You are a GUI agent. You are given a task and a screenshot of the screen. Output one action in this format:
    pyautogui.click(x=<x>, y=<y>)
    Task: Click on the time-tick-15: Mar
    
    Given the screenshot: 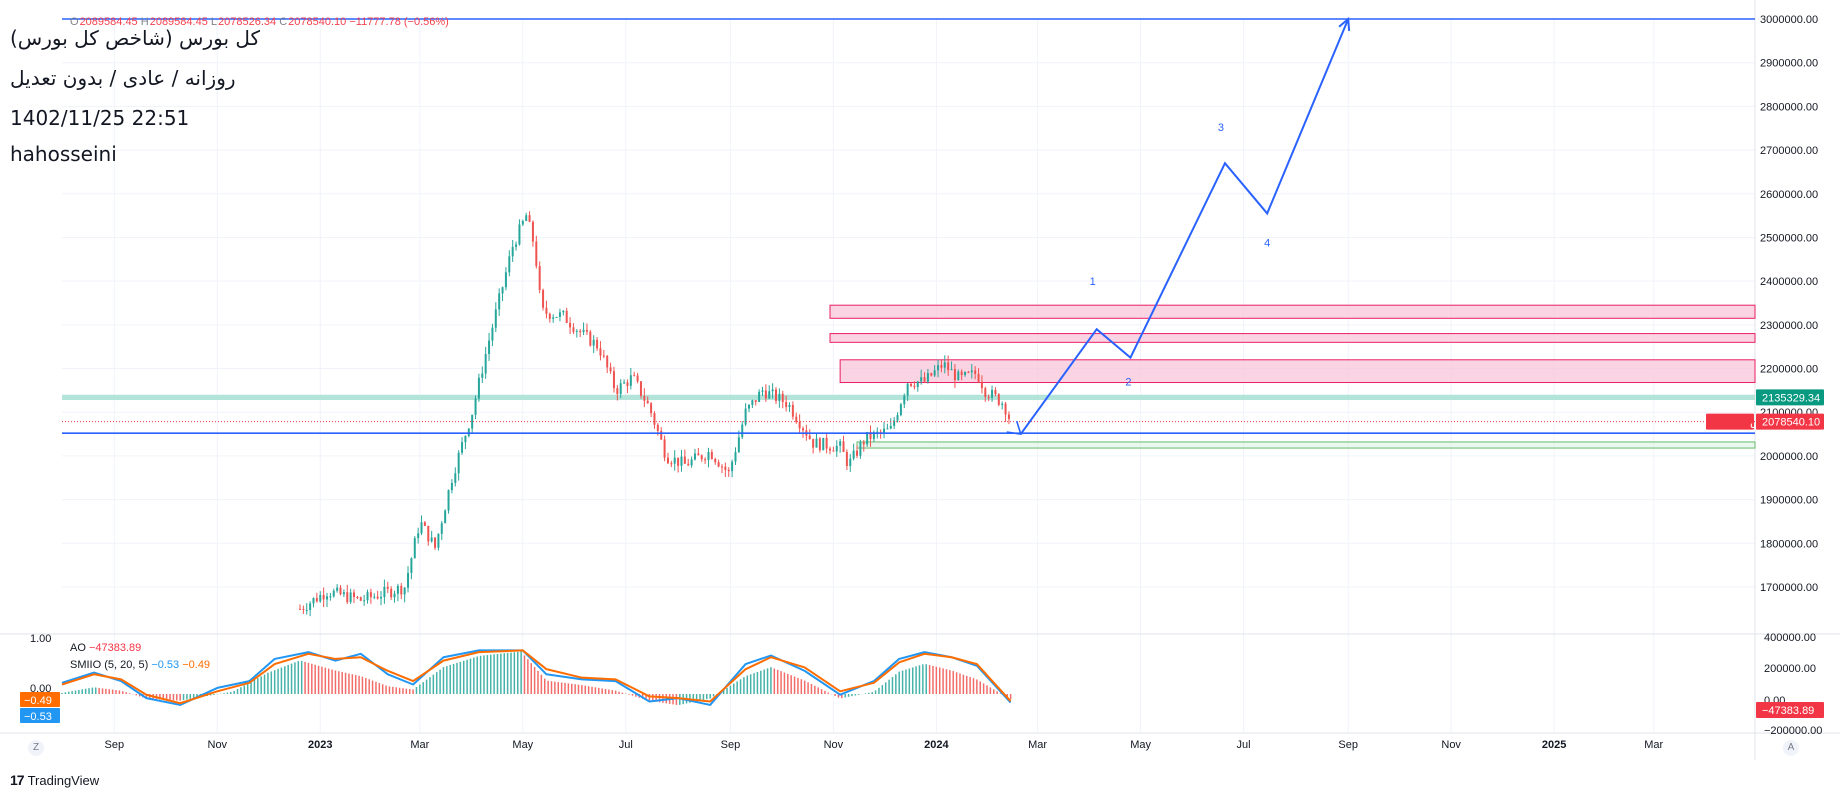 What is the action you would take?
    pyautogui.click(x=1653, y=745)
    